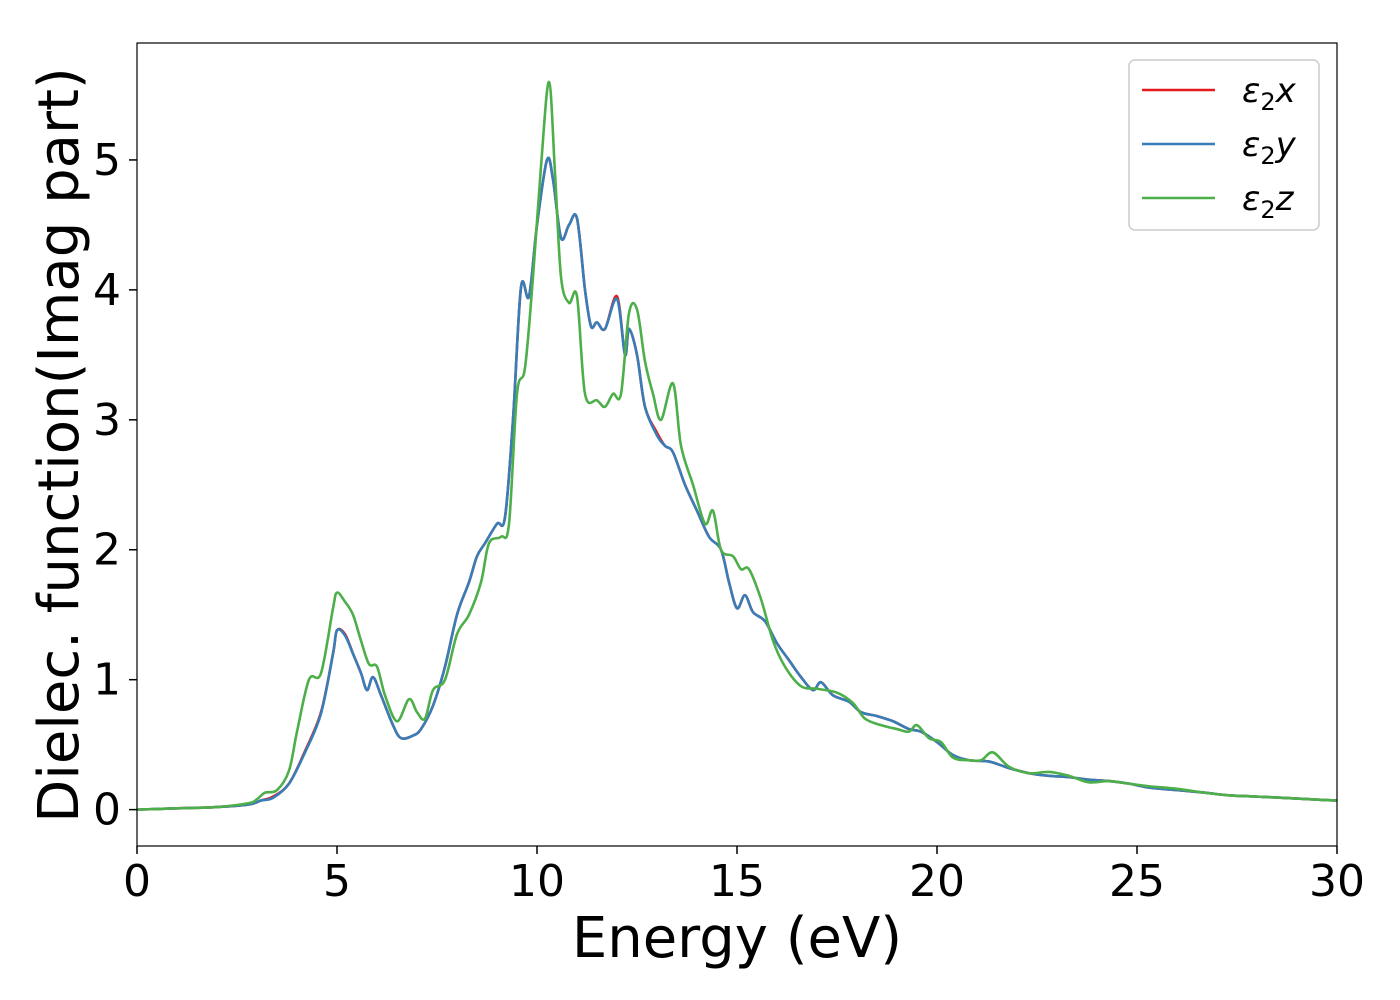 The width and height of the screenshot is (1400, 1000). I want to click on x-axis-title: Energy (eV), so click(737, 938).